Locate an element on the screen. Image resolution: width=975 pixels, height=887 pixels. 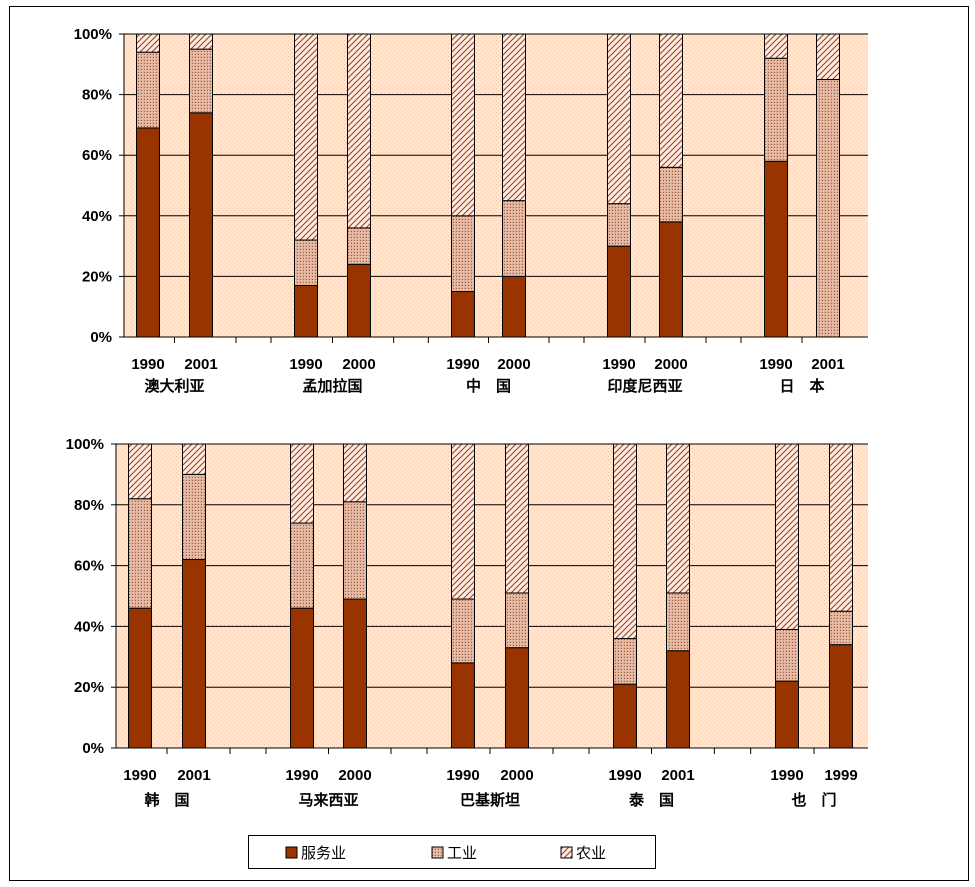
country-group: 1990 1999 也 门 is located at coordinates (814, 626).